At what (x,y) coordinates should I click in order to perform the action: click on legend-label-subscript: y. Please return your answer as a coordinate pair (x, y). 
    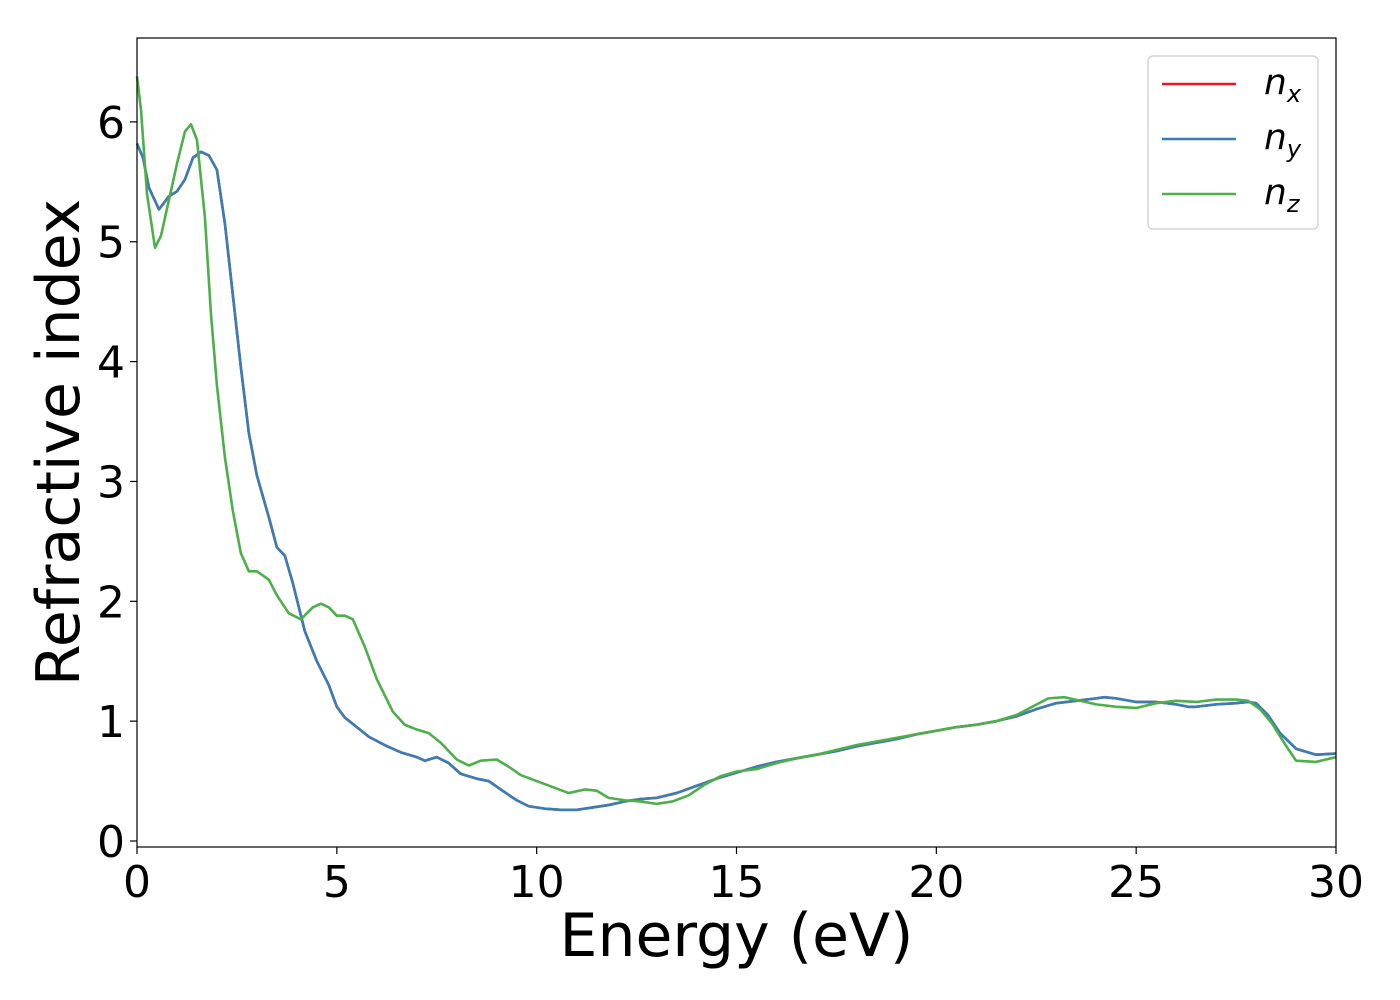
    Looking at the image, I should click on (1294, 149).